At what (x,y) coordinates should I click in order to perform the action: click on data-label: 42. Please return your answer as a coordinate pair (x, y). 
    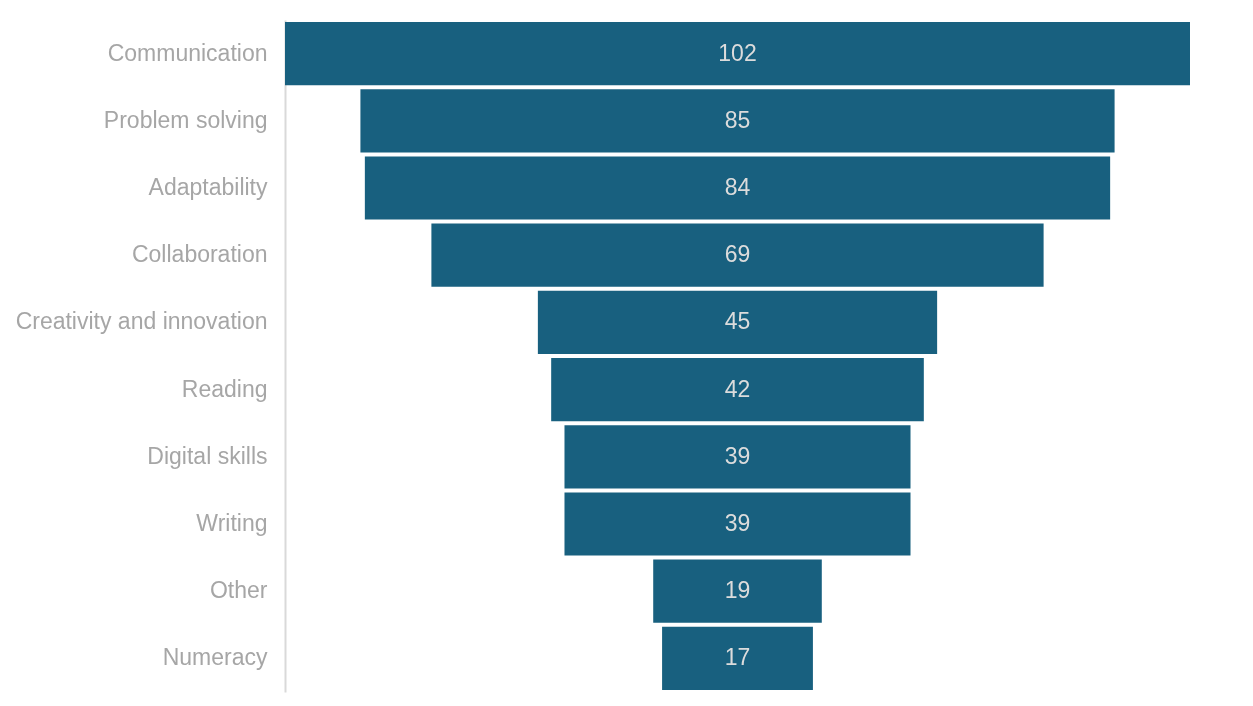
    Looking at the image, I should click on (737, 388).